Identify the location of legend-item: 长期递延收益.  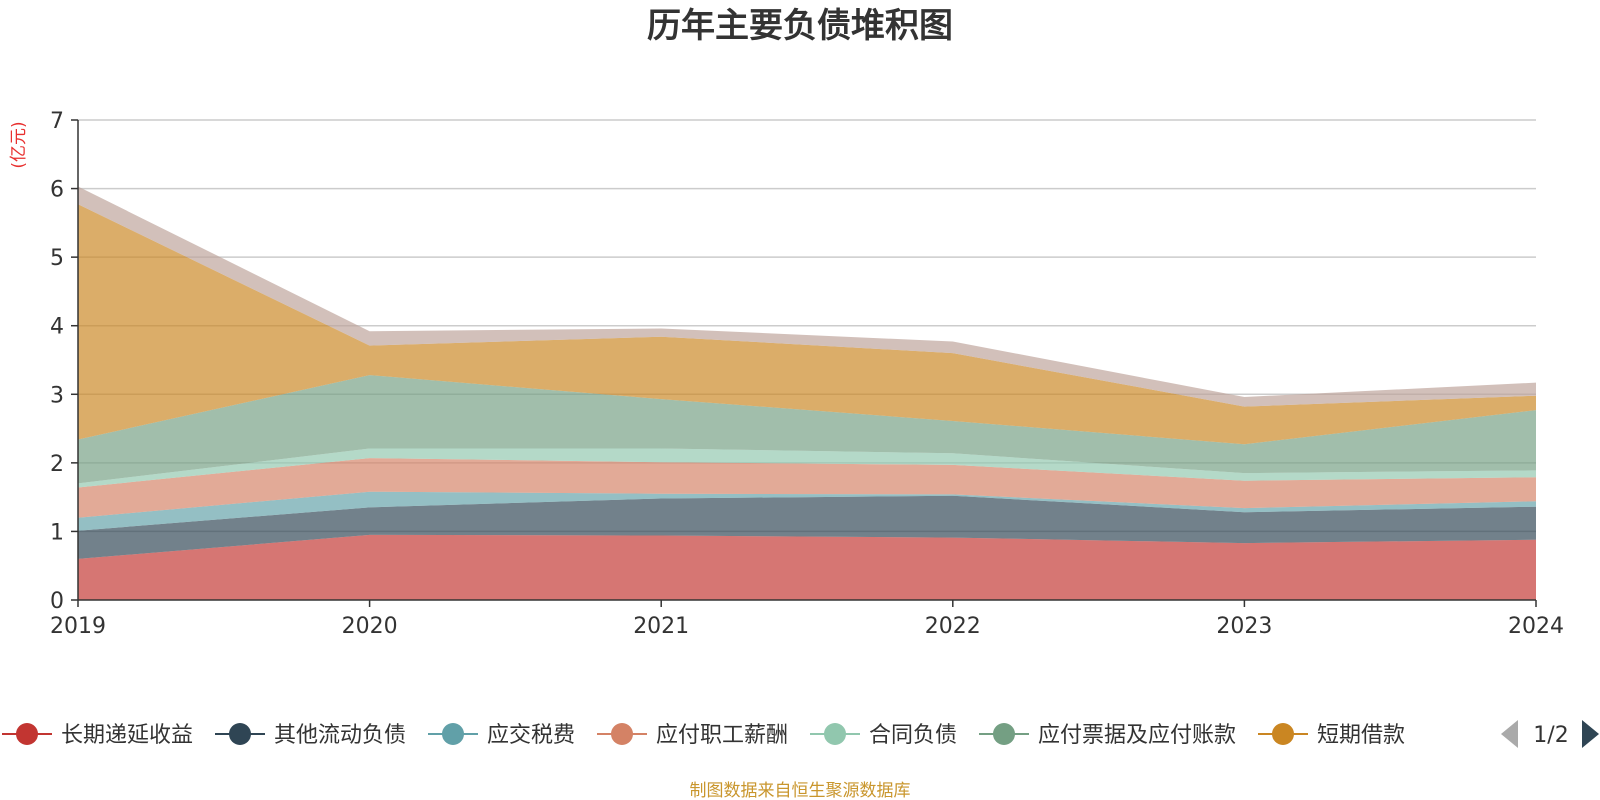
(97, 735).